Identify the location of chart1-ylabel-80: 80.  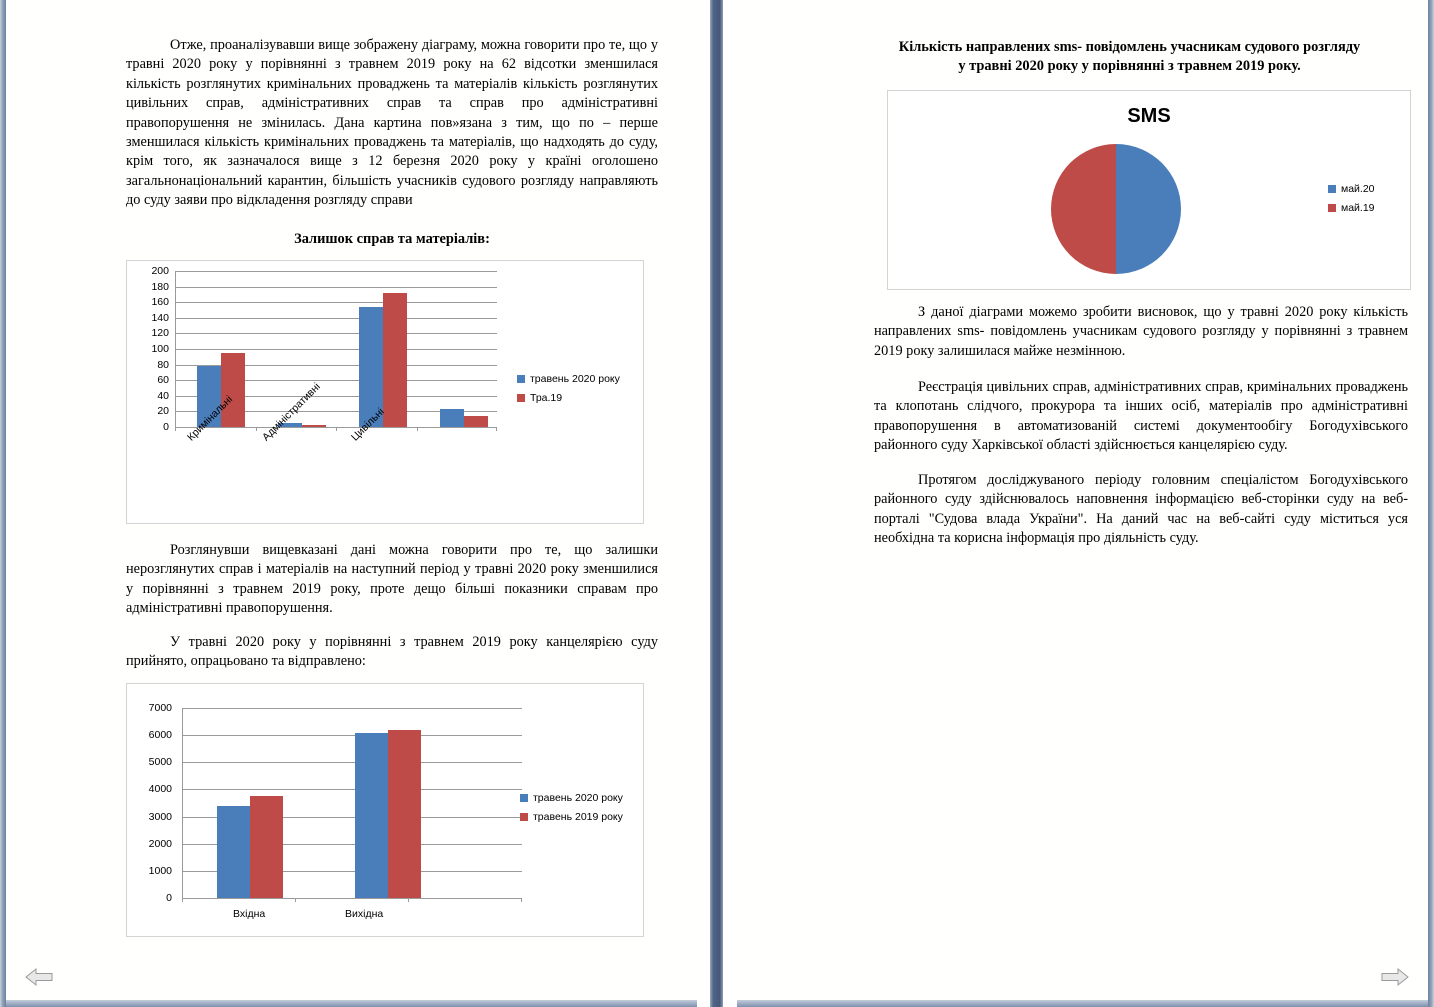
(163, 364).